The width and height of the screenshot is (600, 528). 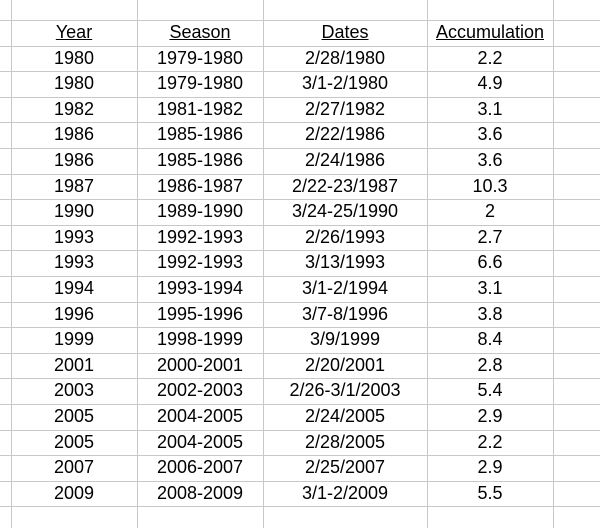 I want to click on table-cell: 5.5, so click(x=490, y=492).